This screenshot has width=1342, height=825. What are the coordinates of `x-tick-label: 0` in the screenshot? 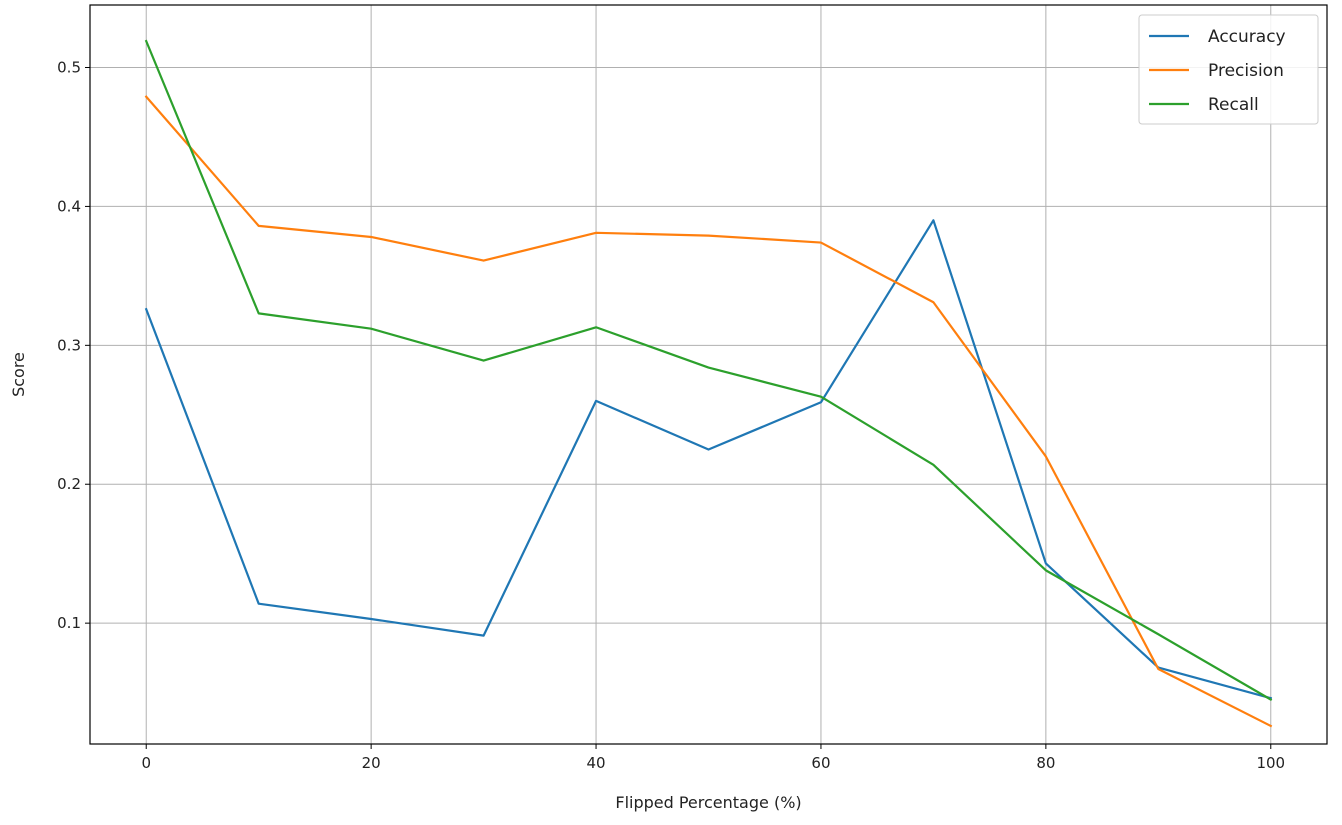 It's located at (146, 763).